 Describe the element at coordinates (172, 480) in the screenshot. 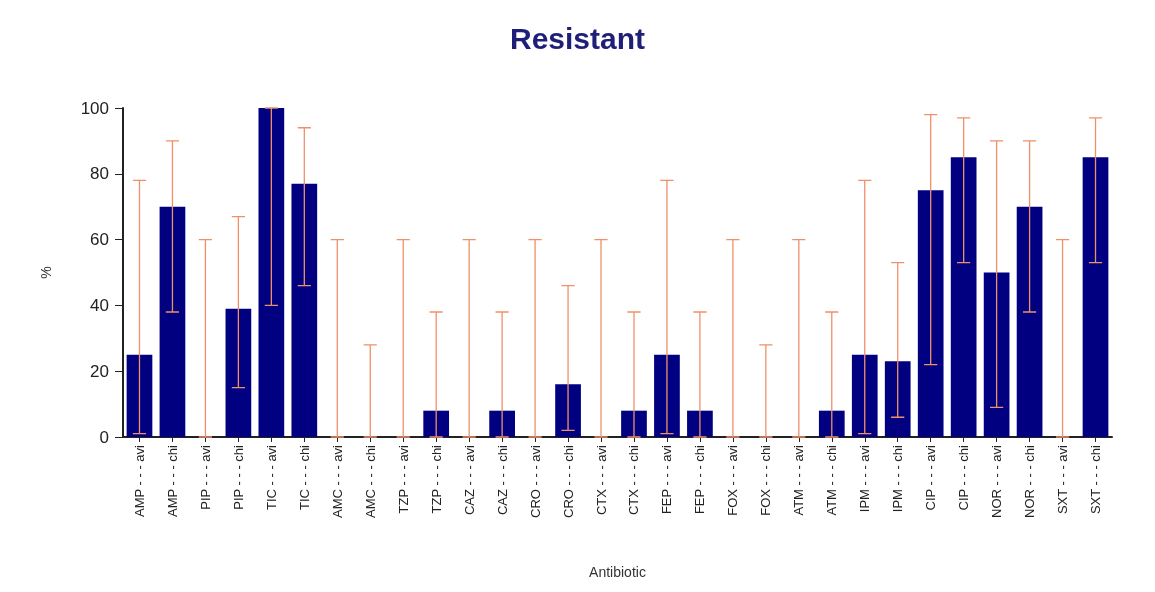

I see `x-tick-label: AMP - - - chi` at that location.